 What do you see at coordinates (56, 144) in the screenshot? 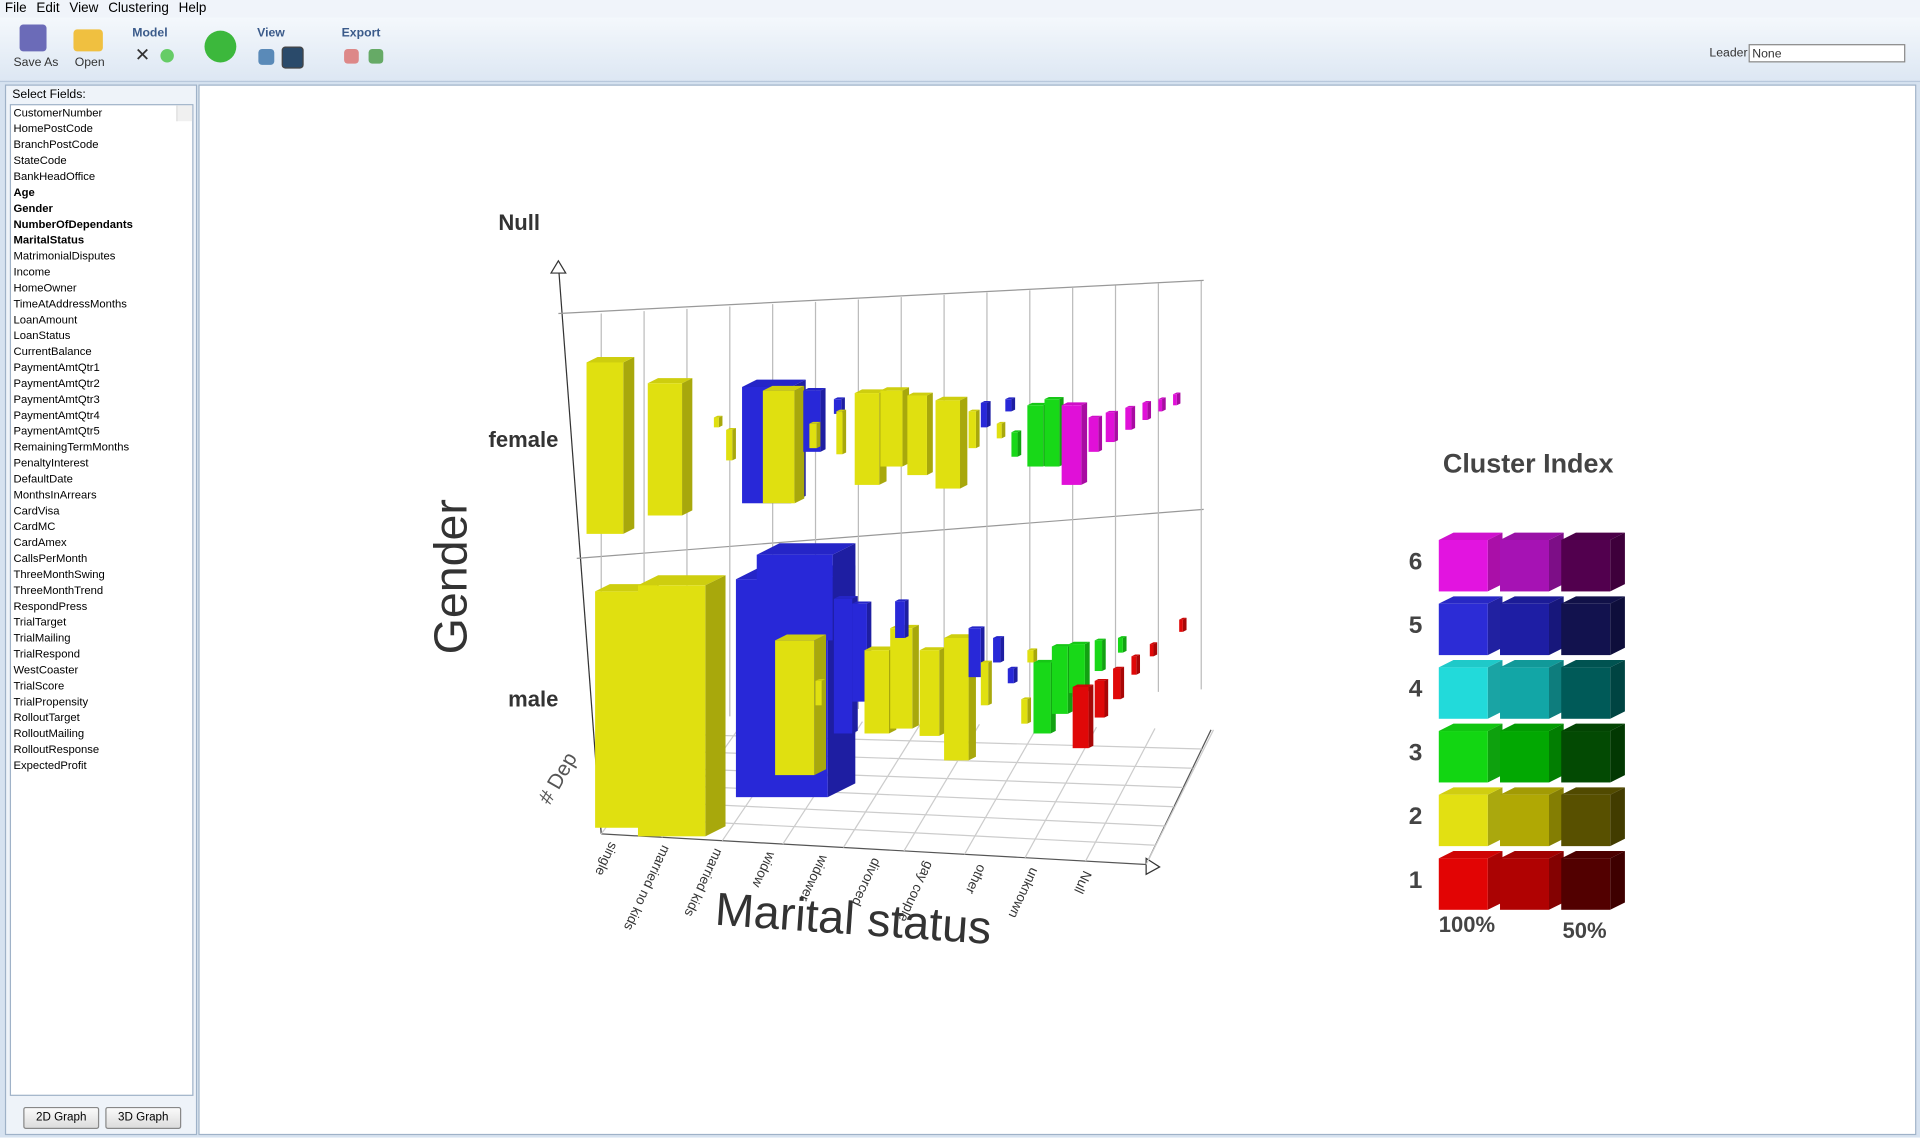
I see `field-item: BranchPostCode` at bounding box center [56, 144].